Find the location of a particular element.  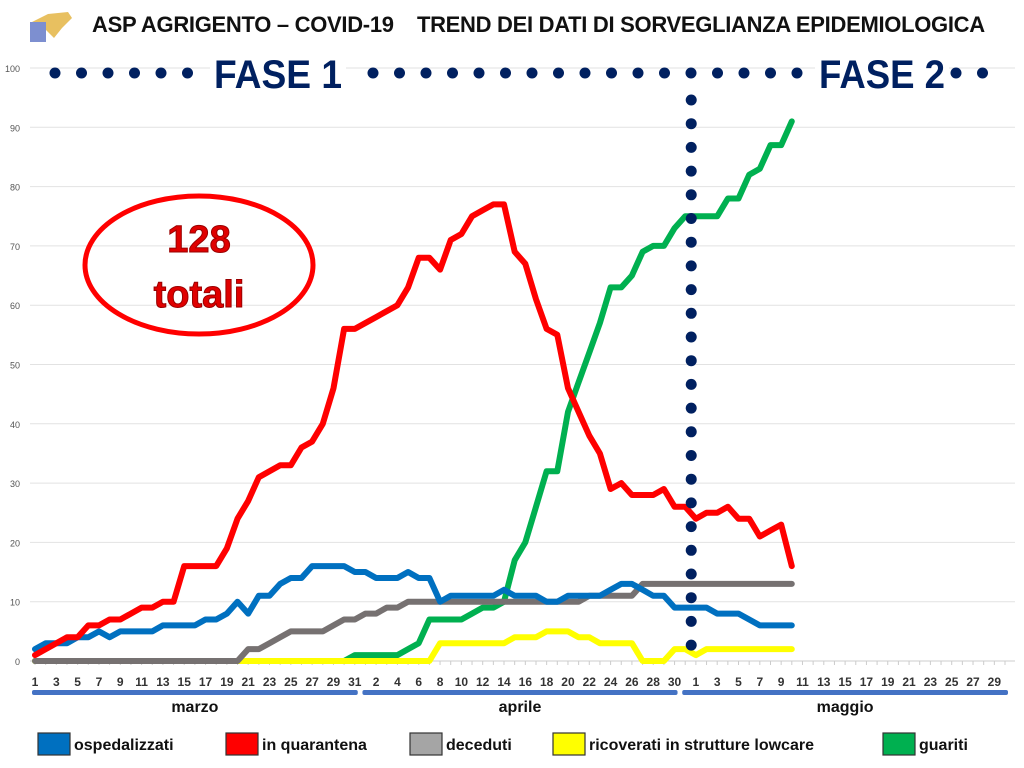

legend-swatch-in-quarantena is located at coordinates (242, 744).